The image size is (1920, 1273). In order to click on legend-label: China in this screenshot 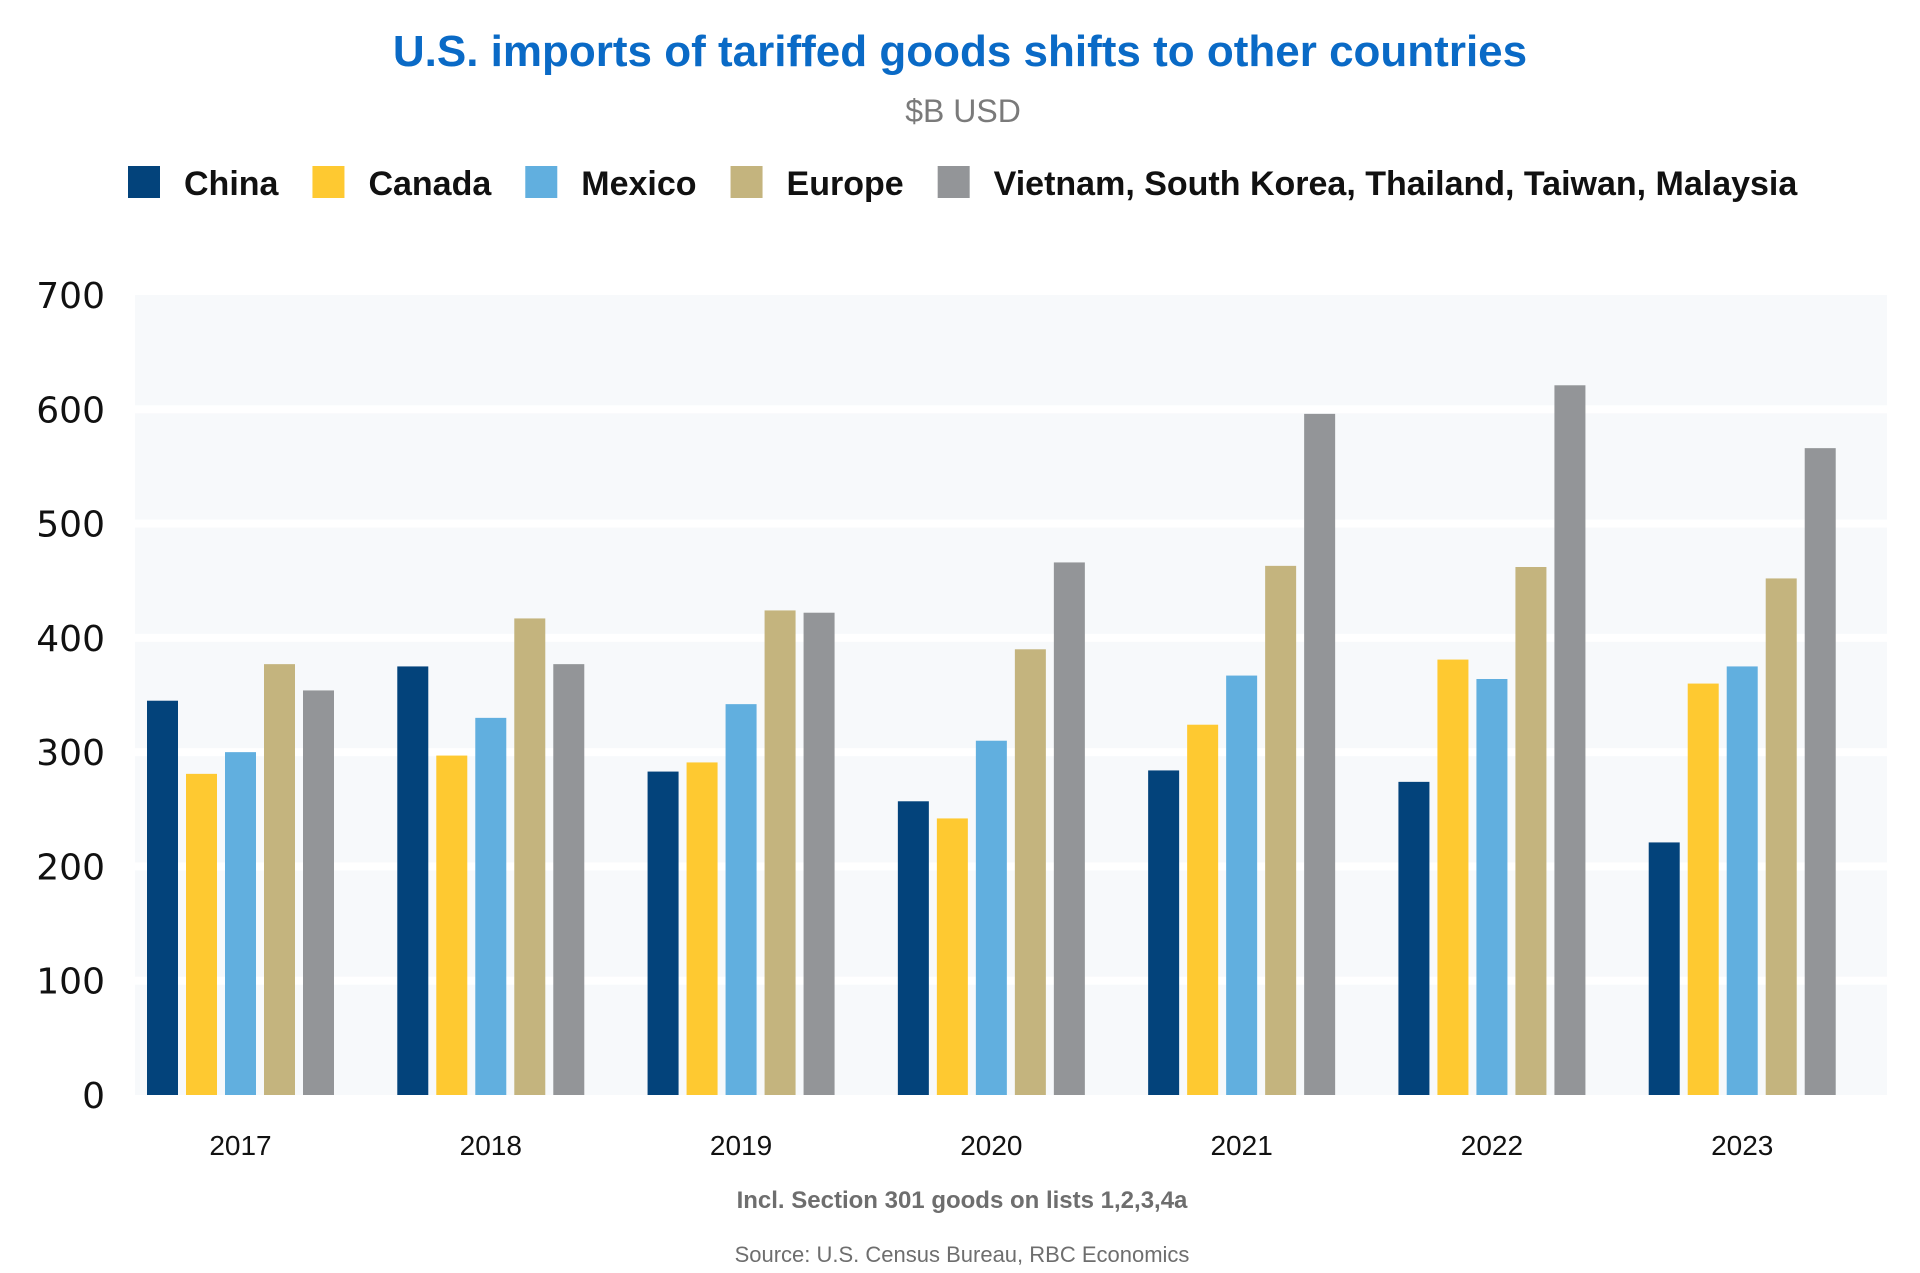, I will do `click(232, 184)`.